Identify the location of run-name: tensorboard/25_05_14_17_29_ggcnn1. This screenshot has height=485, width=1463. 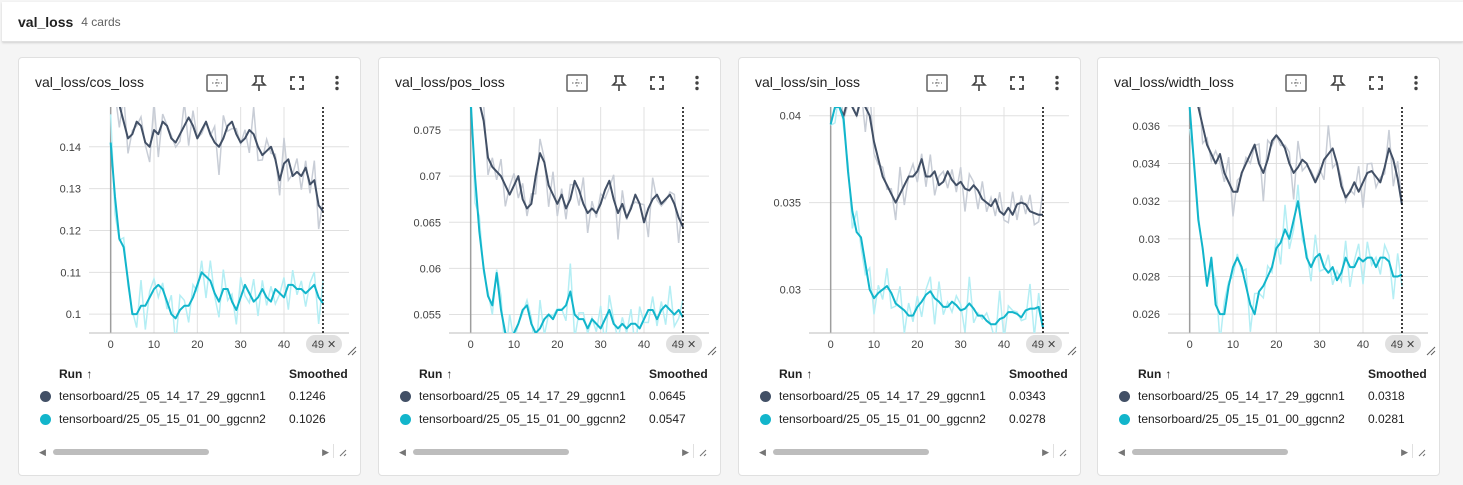
(1241, 396).